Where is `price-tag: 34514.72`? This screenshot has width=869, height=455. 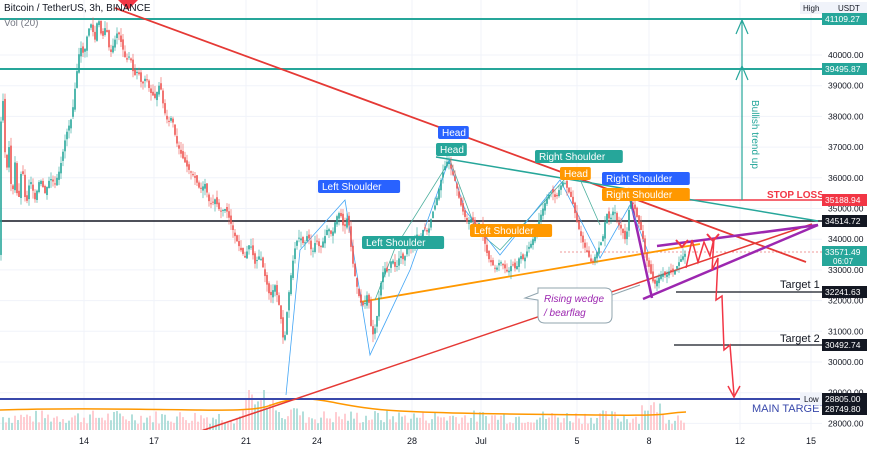 price-tag: 34514.72 is located at coordinates (843, 221).